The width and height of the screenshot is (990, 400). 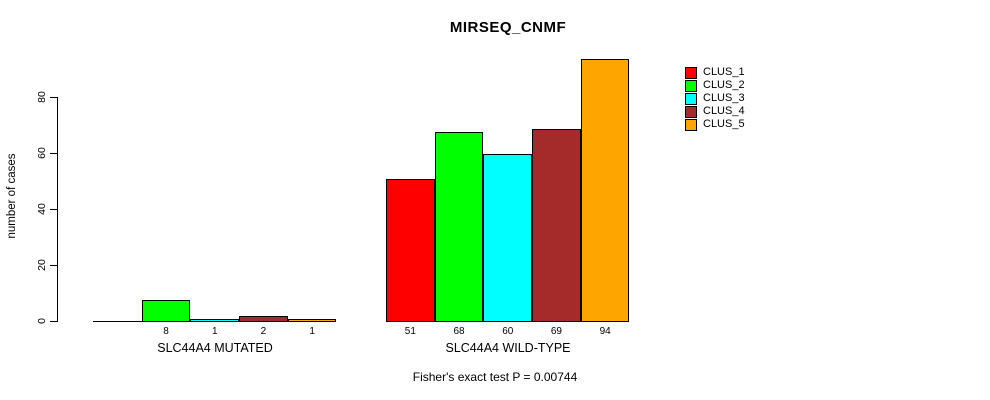 I want to click on legend-item: CLUS_5, so click(x=715, y=124).